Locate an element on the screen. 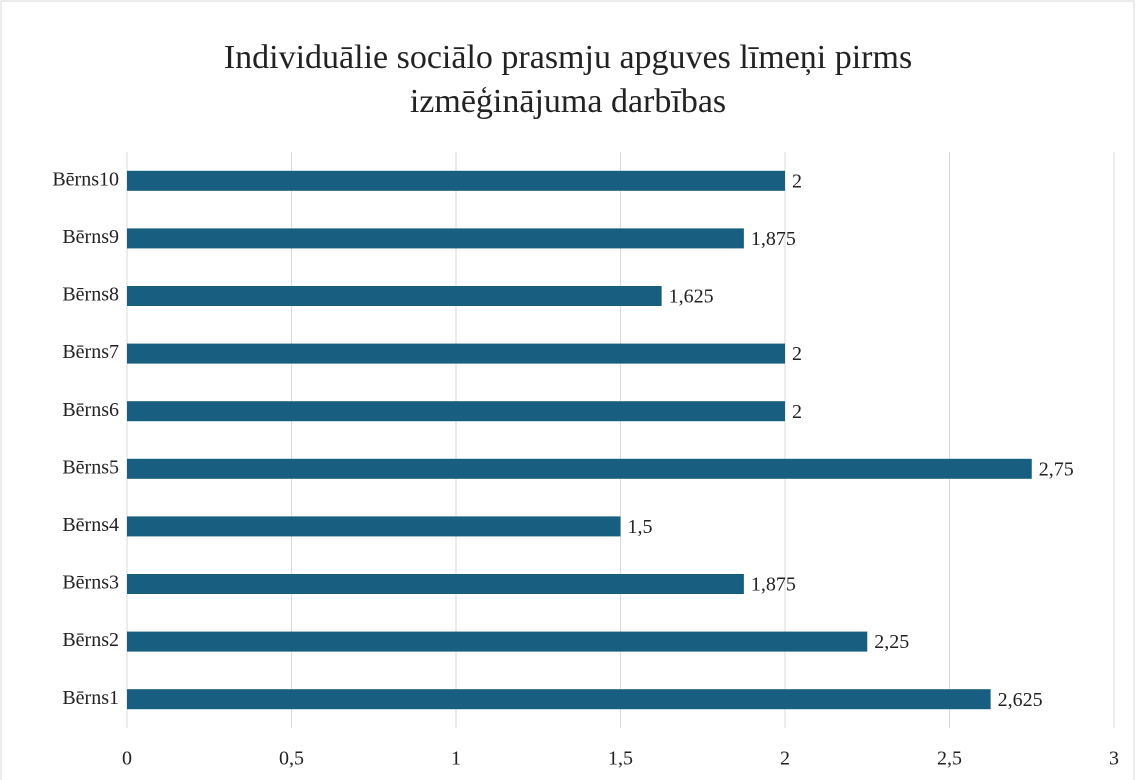 The height and width of the screenshot is (780, 1136). y-tick-label: Bērns10 is located at coordinates (85, 179).